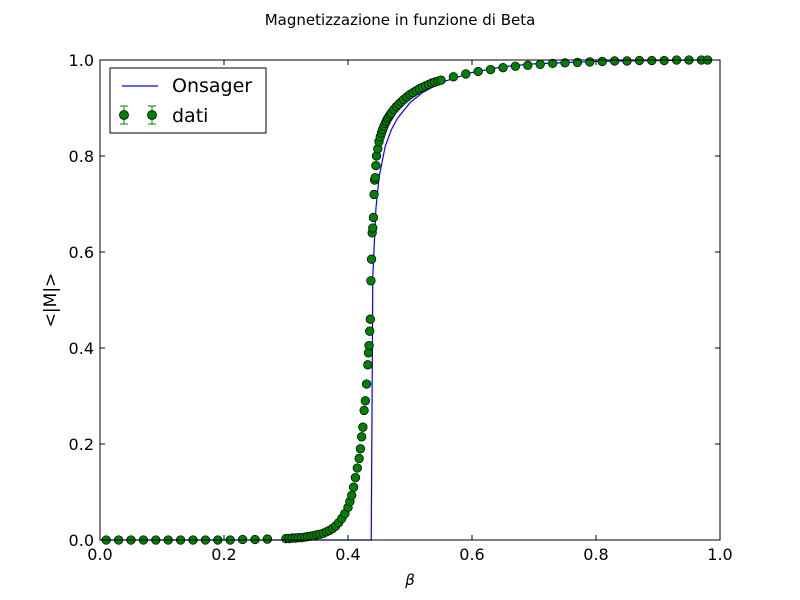  I want to click on x-tick-label: 0.8, so click(595, 554).